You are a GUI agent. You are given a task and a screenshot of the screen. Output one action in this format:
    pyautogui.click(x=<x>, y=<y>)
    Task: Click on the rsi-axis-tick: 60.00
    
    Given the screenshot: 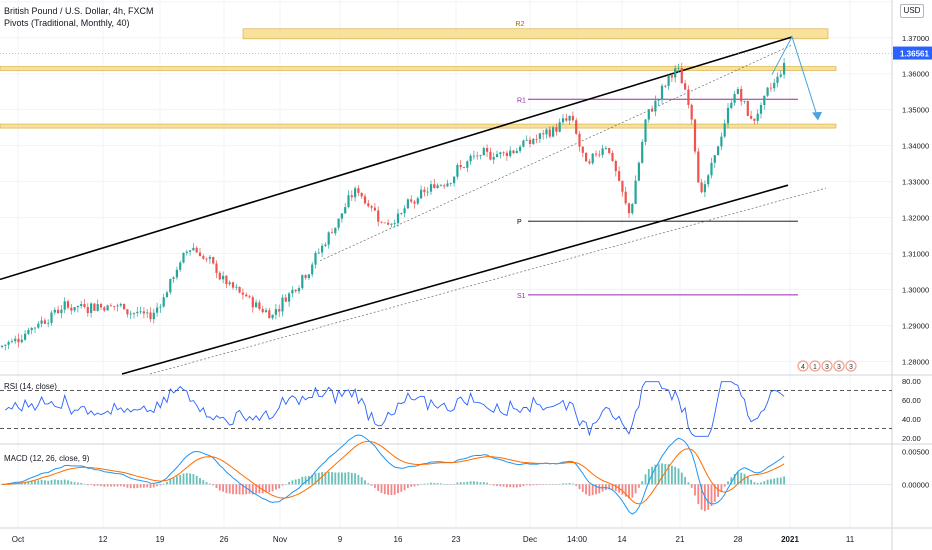 What is the action you would take?
    pyautogui.click(x=911, y=400)
    